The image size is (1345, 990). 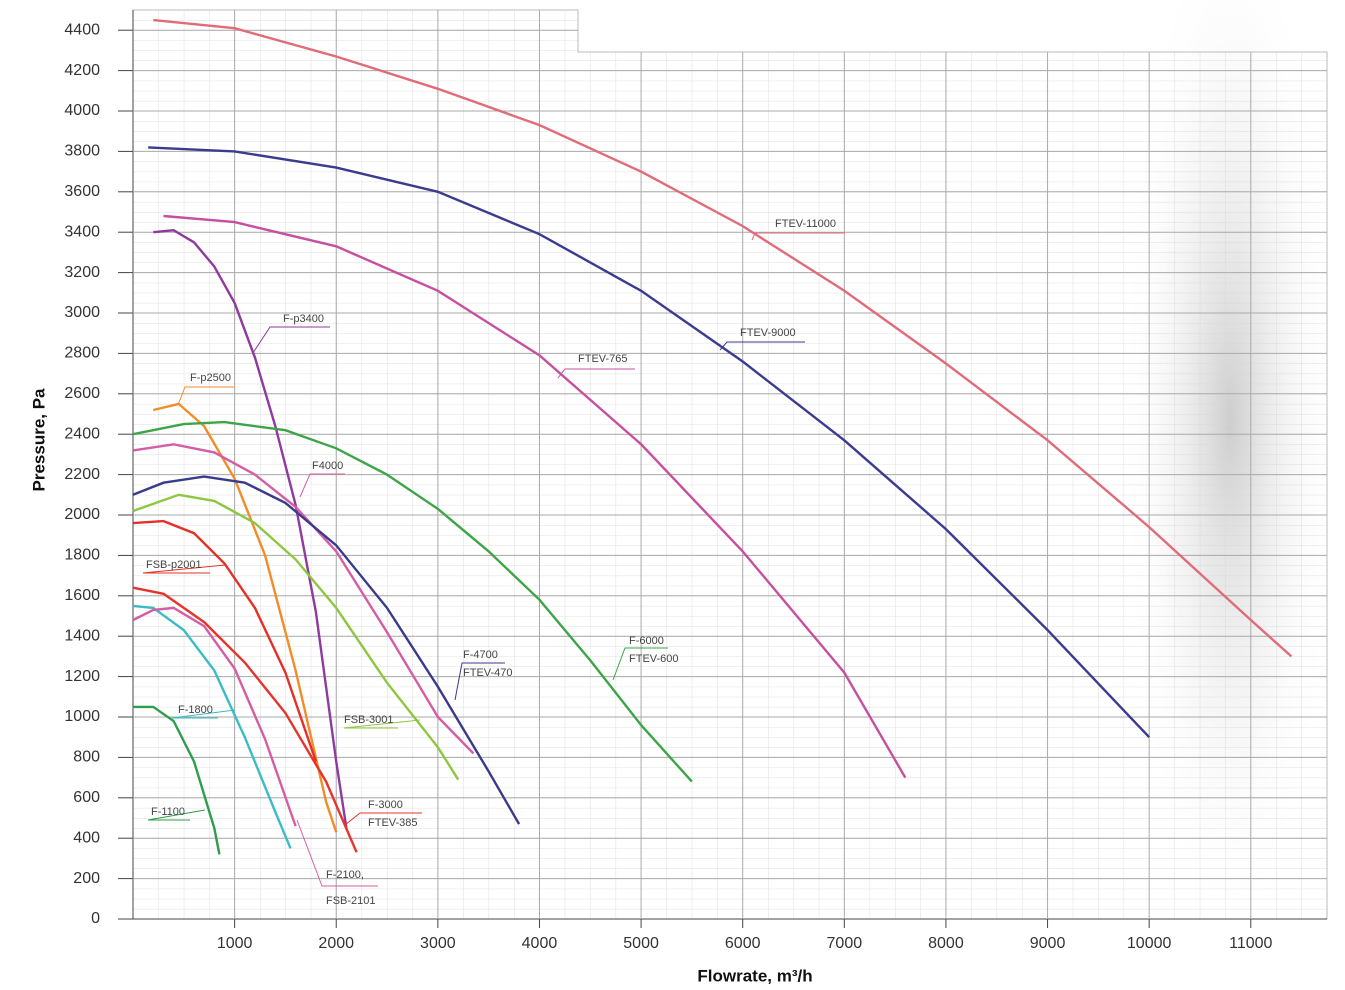 I want to click on y-tick-label: 800, so click(x=86, y=757).